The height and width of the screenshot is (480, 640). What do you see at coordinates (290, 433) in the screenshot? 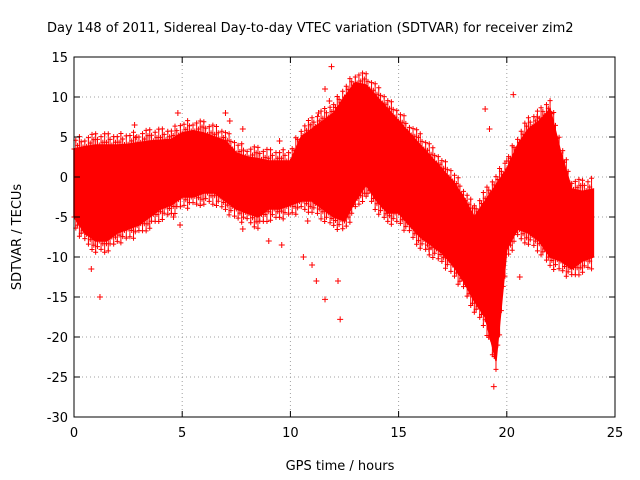
I see `x-tick-label: 10` at bounding box center [290, 433].